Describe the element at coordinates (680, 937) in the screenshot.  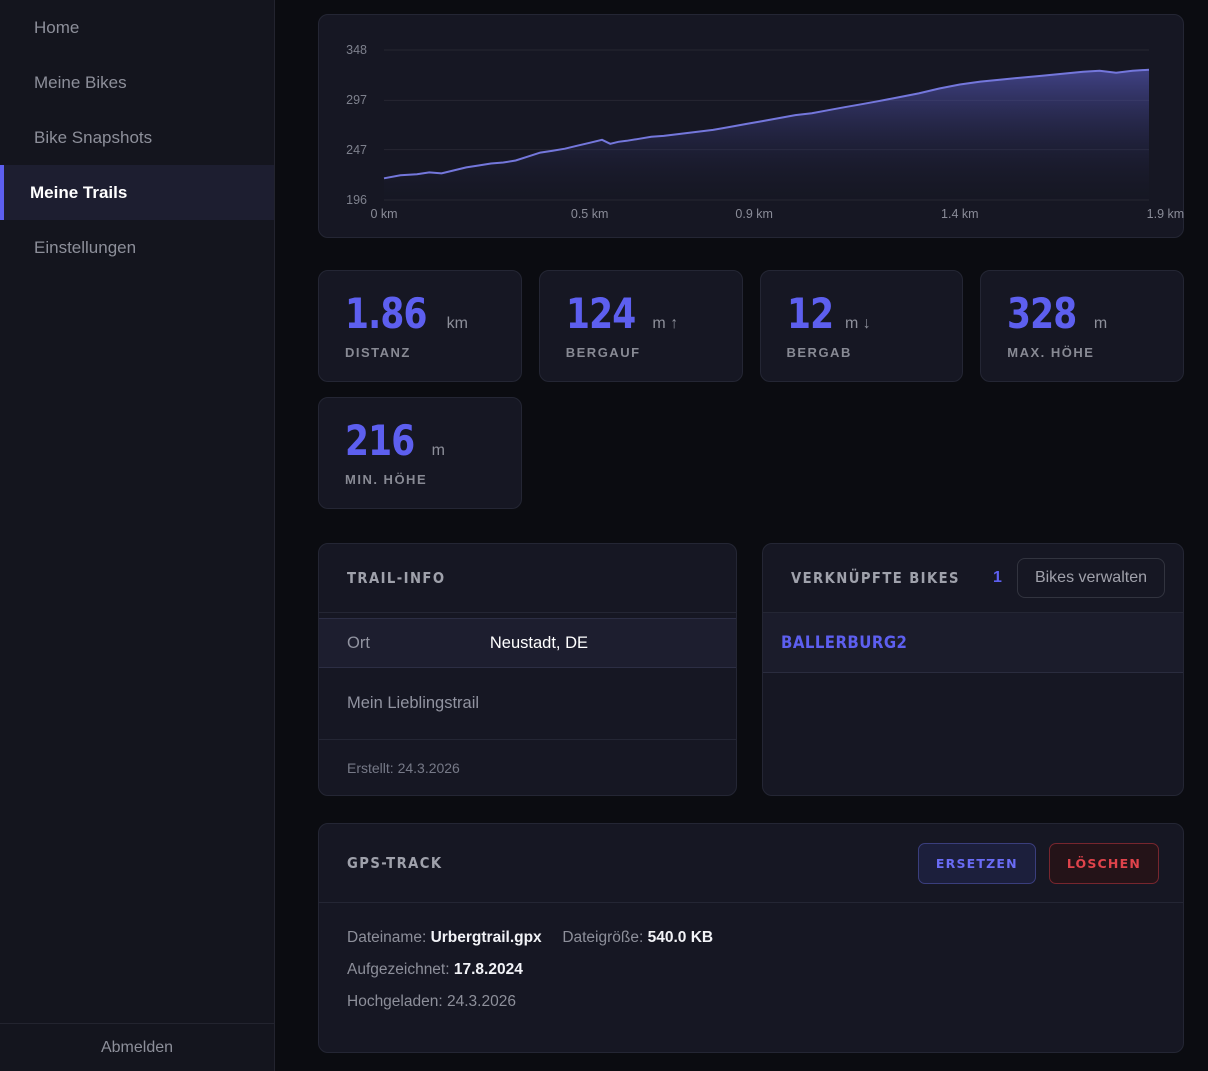
I see `filesize-value: 540.0 KB` at that location.